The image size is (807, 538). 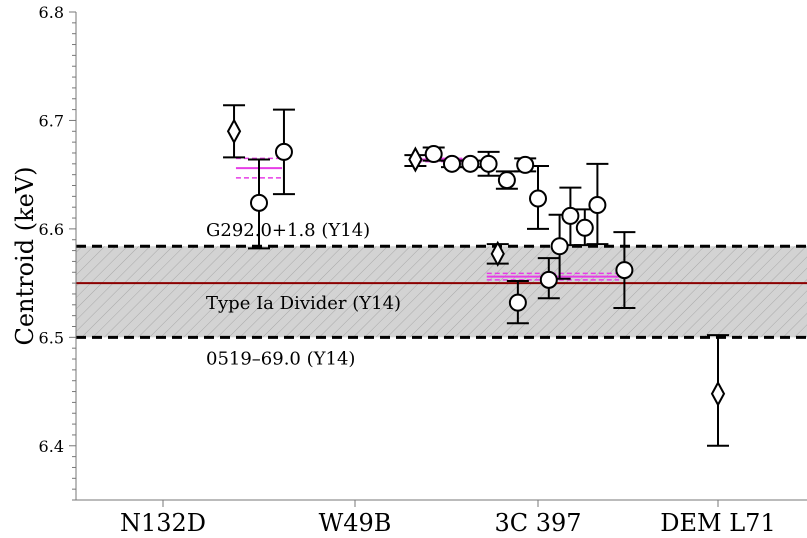 What do you see at coordinates (51, 337) in the screenshot?
I see `y-tick-label: 6.5` at bounding box center [51, 337].